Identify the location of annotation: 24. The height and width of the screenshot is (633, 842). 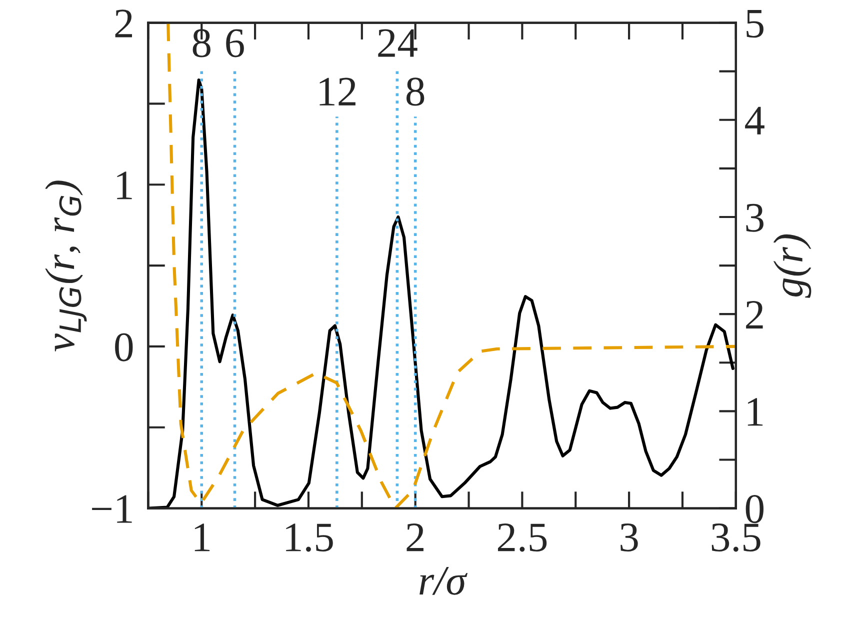
(398, 43).